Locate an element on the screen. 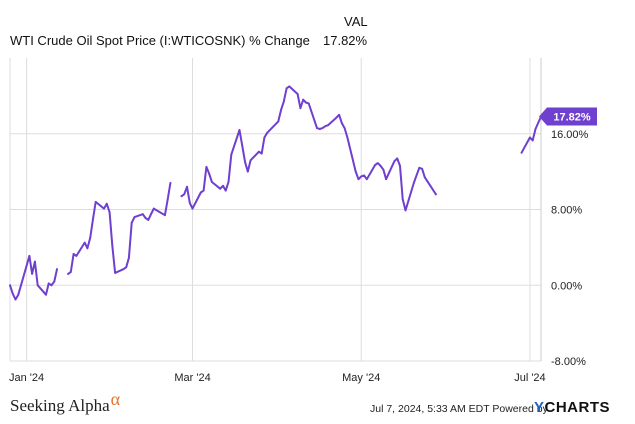 This screenshot has height=424, width=635. x-tick-label: Mar '24 is located at coordinates (192, 378).